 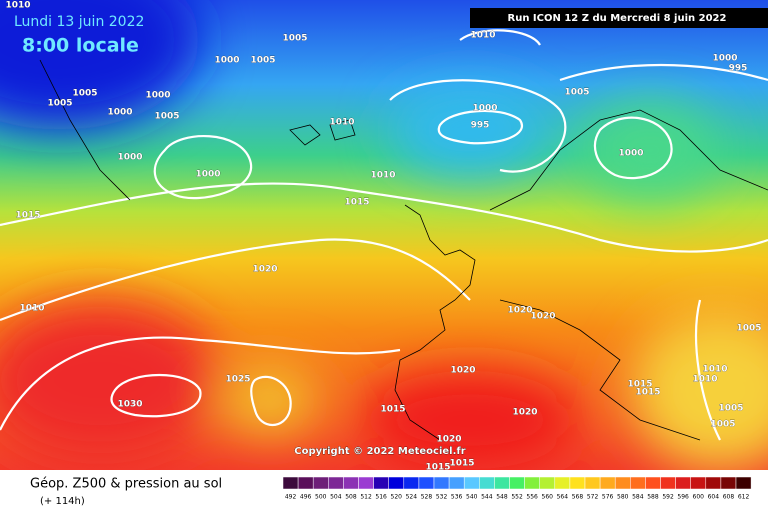 I want to click on scale-label: 496, so click(x=306, y=497).